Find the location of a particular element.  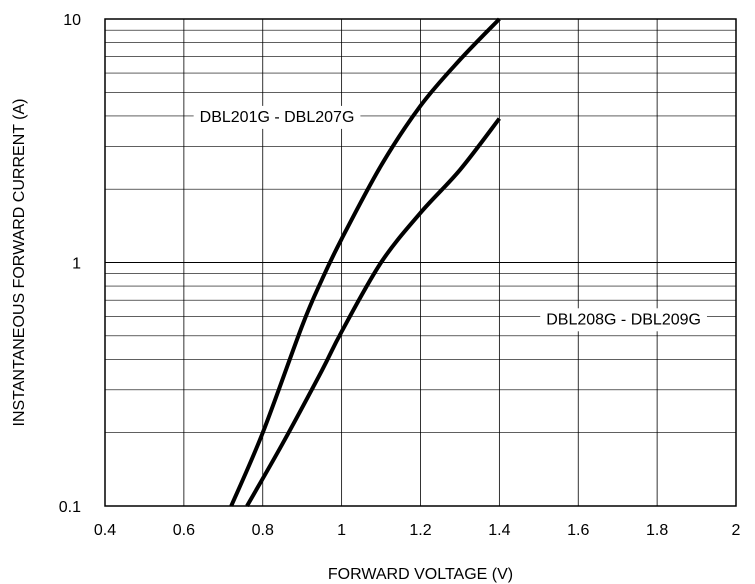

x-tick-label: 0.8 is located at coordinates (263, 530).